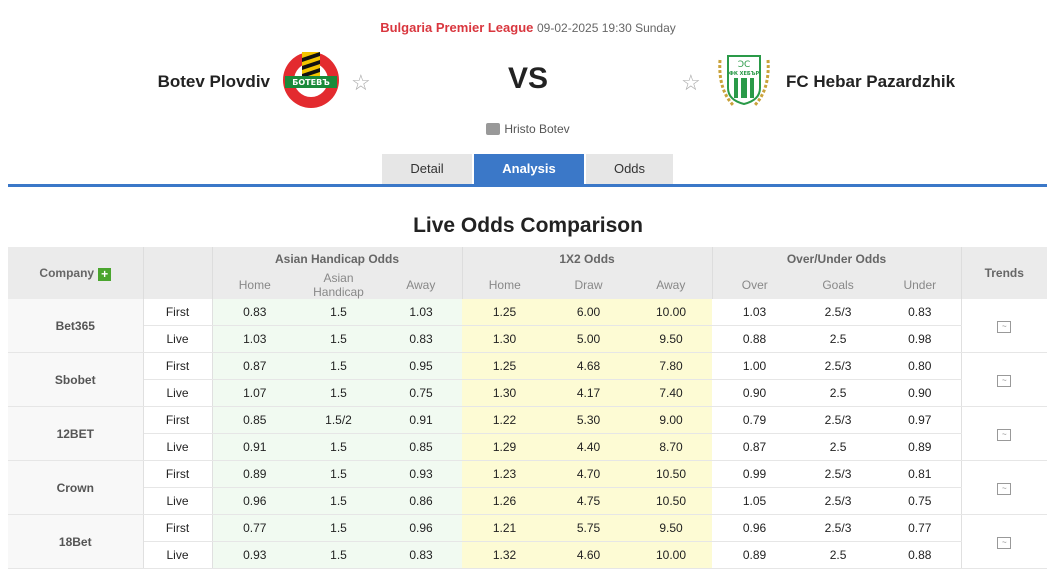 The height and width of the screenshot is (569, 1047). I want to click on favorite-home-star-icon: ☆, so click(361, 82).